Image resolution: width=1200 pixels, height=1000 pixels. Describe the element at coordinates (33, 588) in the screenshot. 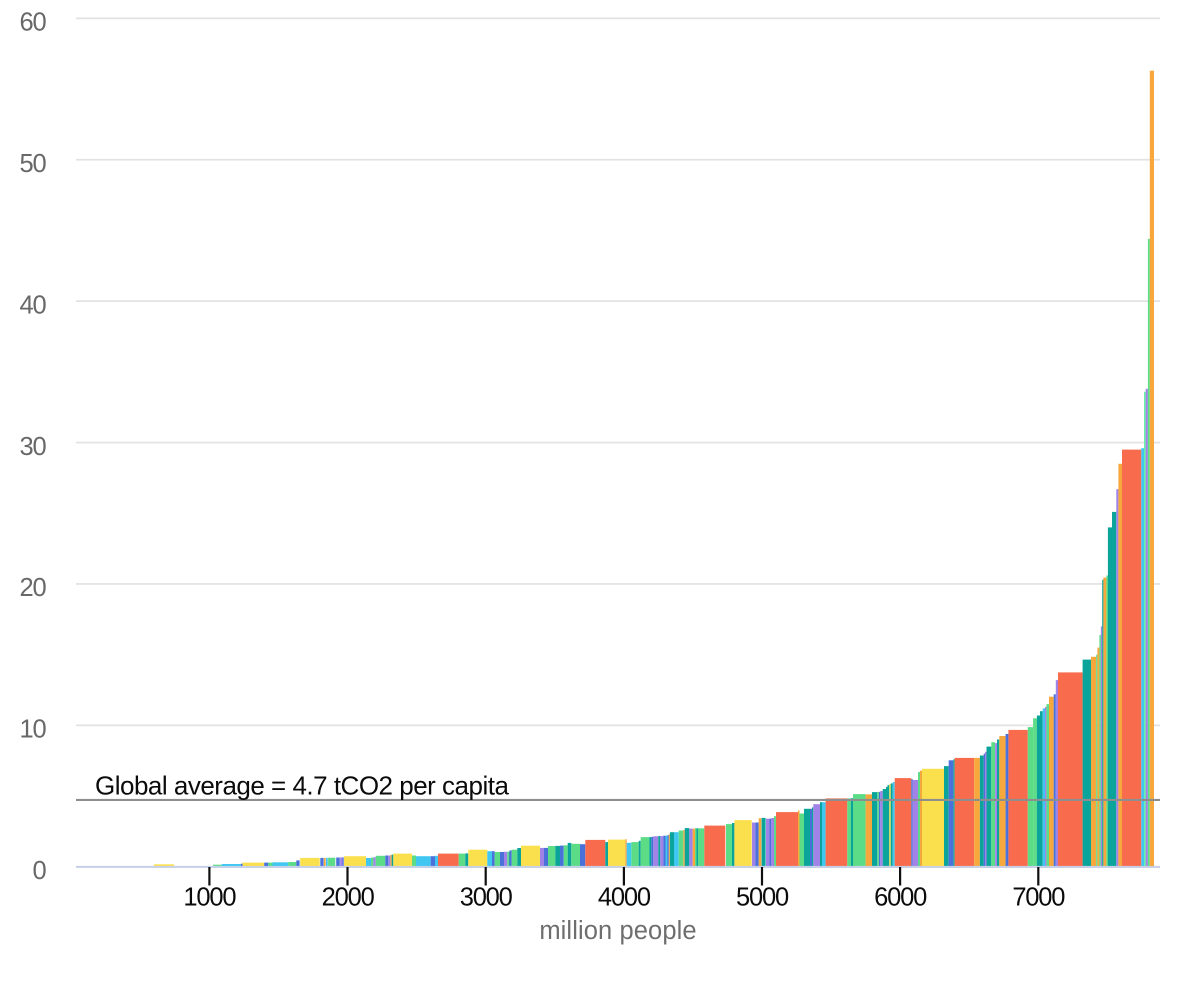

I see `svg-text: 20` at that location.